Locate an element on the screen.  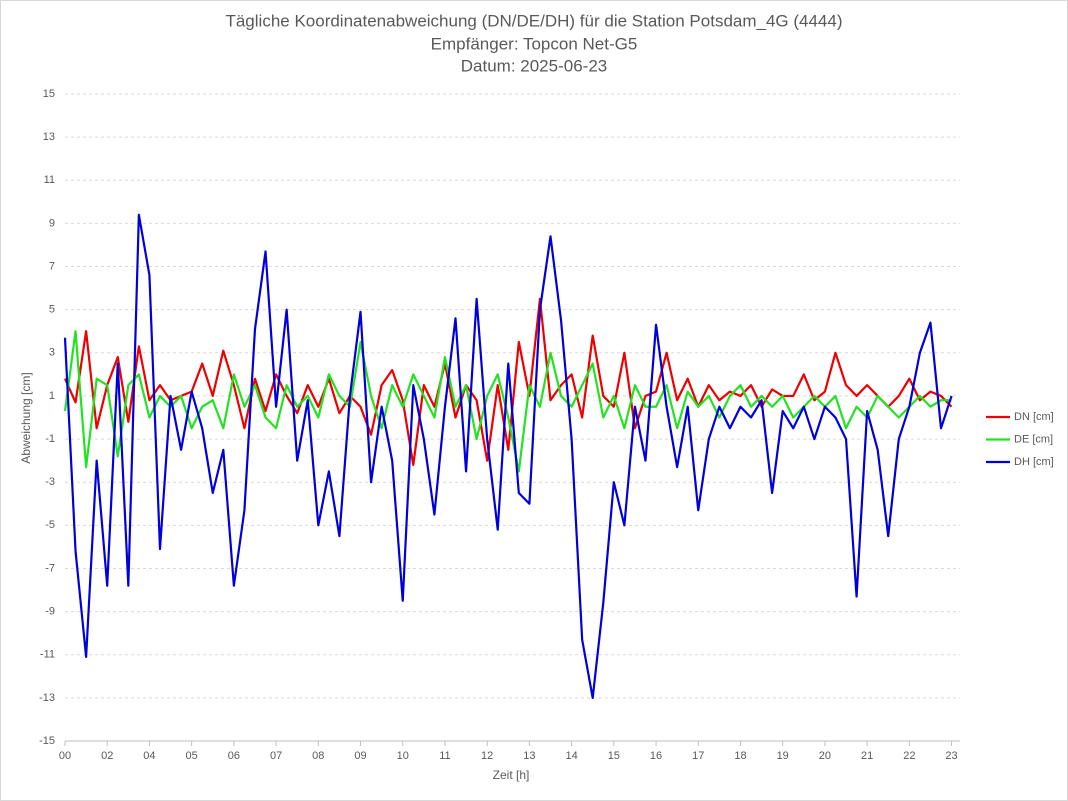
y-tick-label: 13 is located at coordinates (49, 137).